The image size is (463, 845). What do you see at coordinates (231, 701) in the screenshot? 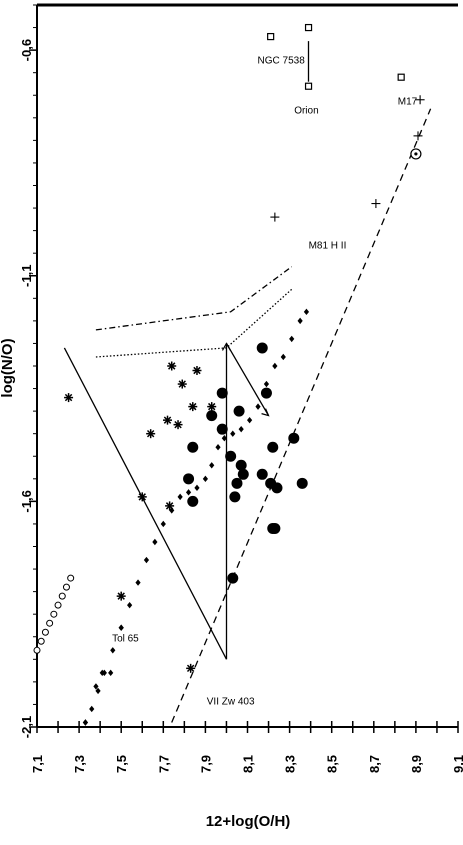
I see `annotation-label: VII Zw 403` at bounding box center [231, 701].